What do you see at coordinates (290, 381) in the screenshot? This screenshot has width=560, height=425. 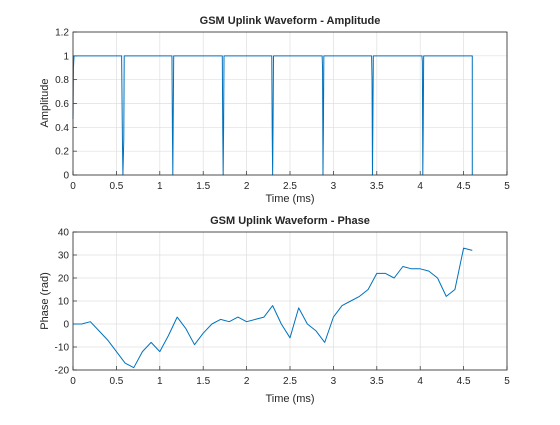 I see `phase-x-tick-label: 2.5` at bounding box center [290, 381].